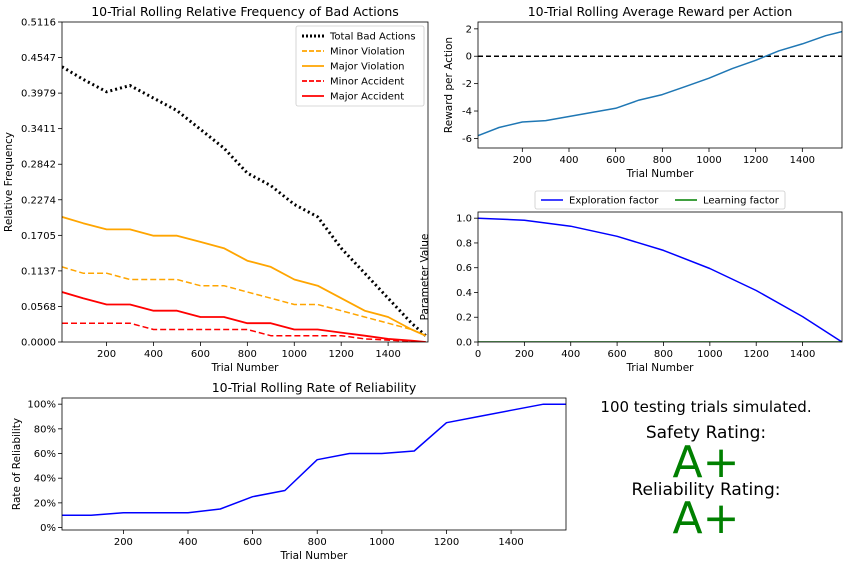 This screenshot has height=568, width=856. Describe the element at coordinates (464, 243) in the screenshot. I see `y-tick-label: 0.8` at that location.